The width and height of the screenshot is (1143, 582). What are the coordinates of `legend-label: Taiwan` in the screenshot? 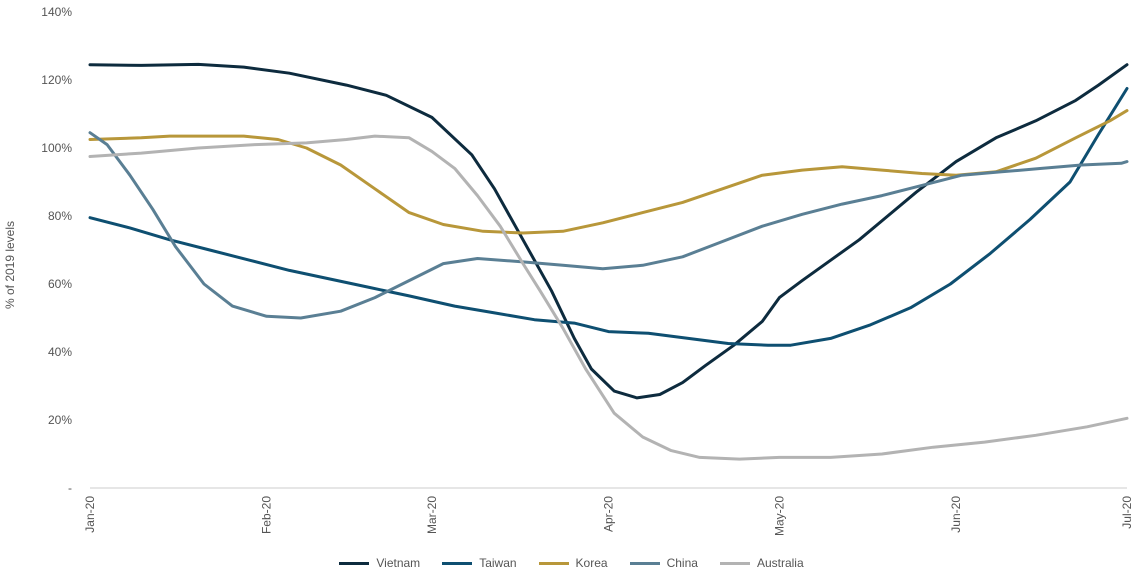 It's located at (498, 563).